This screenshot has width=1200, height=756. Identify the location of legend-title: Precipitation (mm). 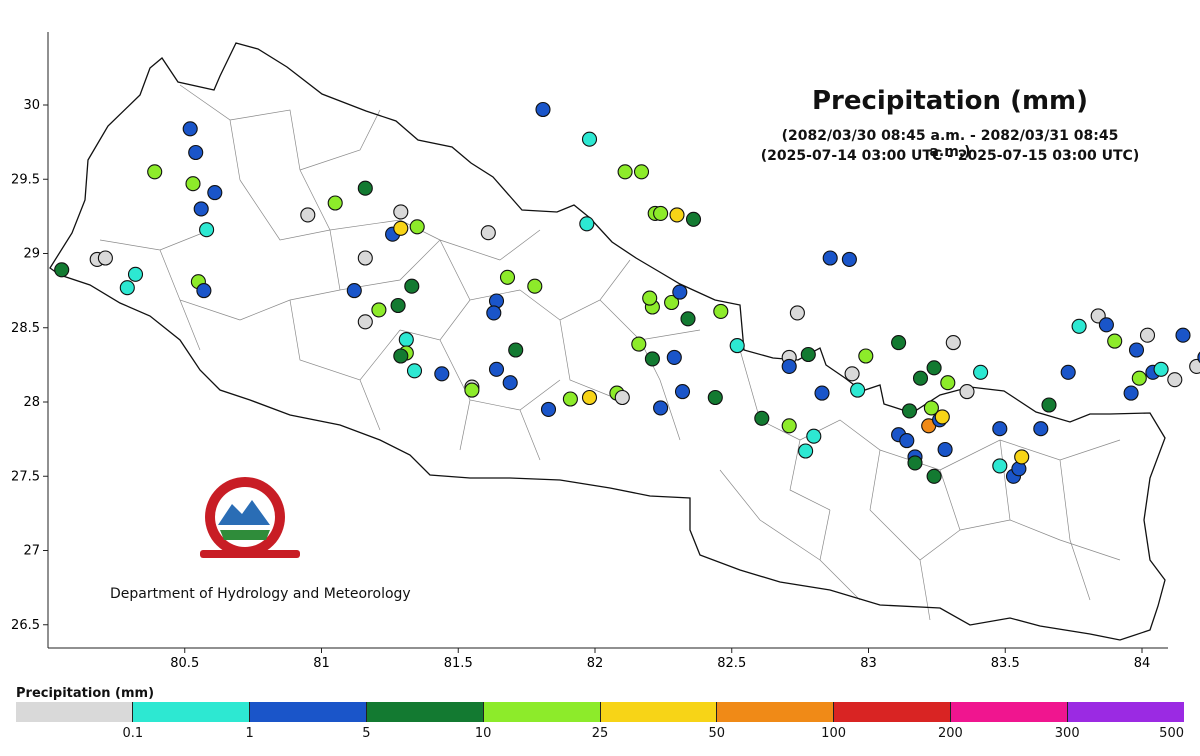
(85, 693).